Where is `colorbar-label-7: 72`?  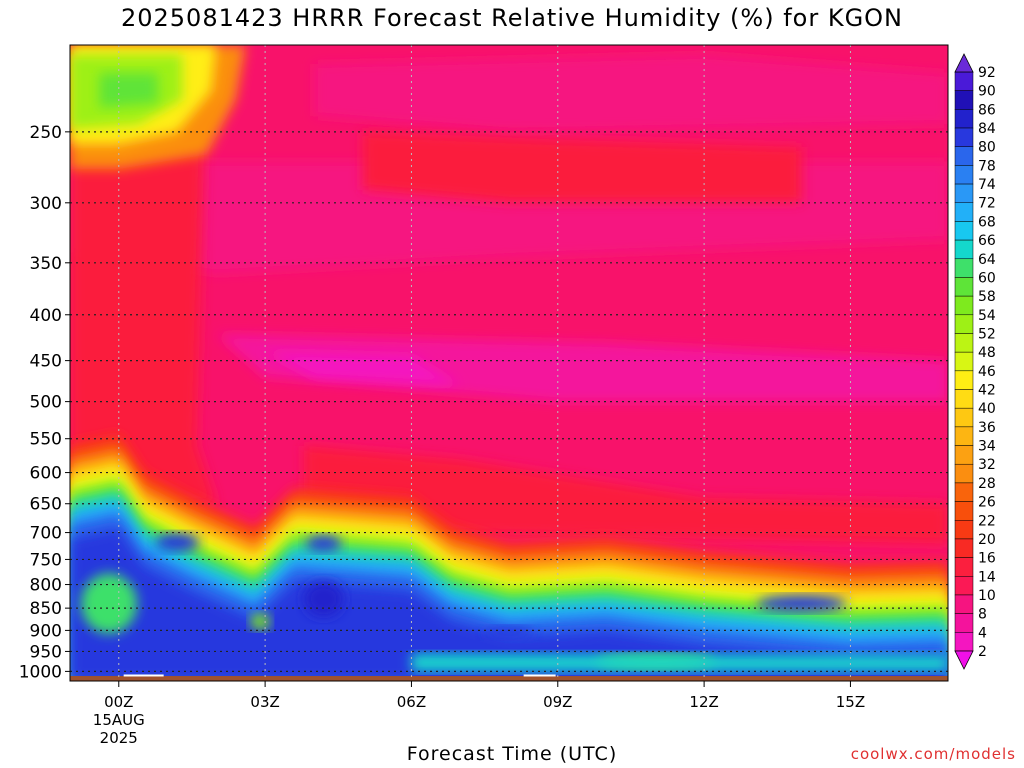
colorbar-label-7: 72 is located at coordinates (987, 204).